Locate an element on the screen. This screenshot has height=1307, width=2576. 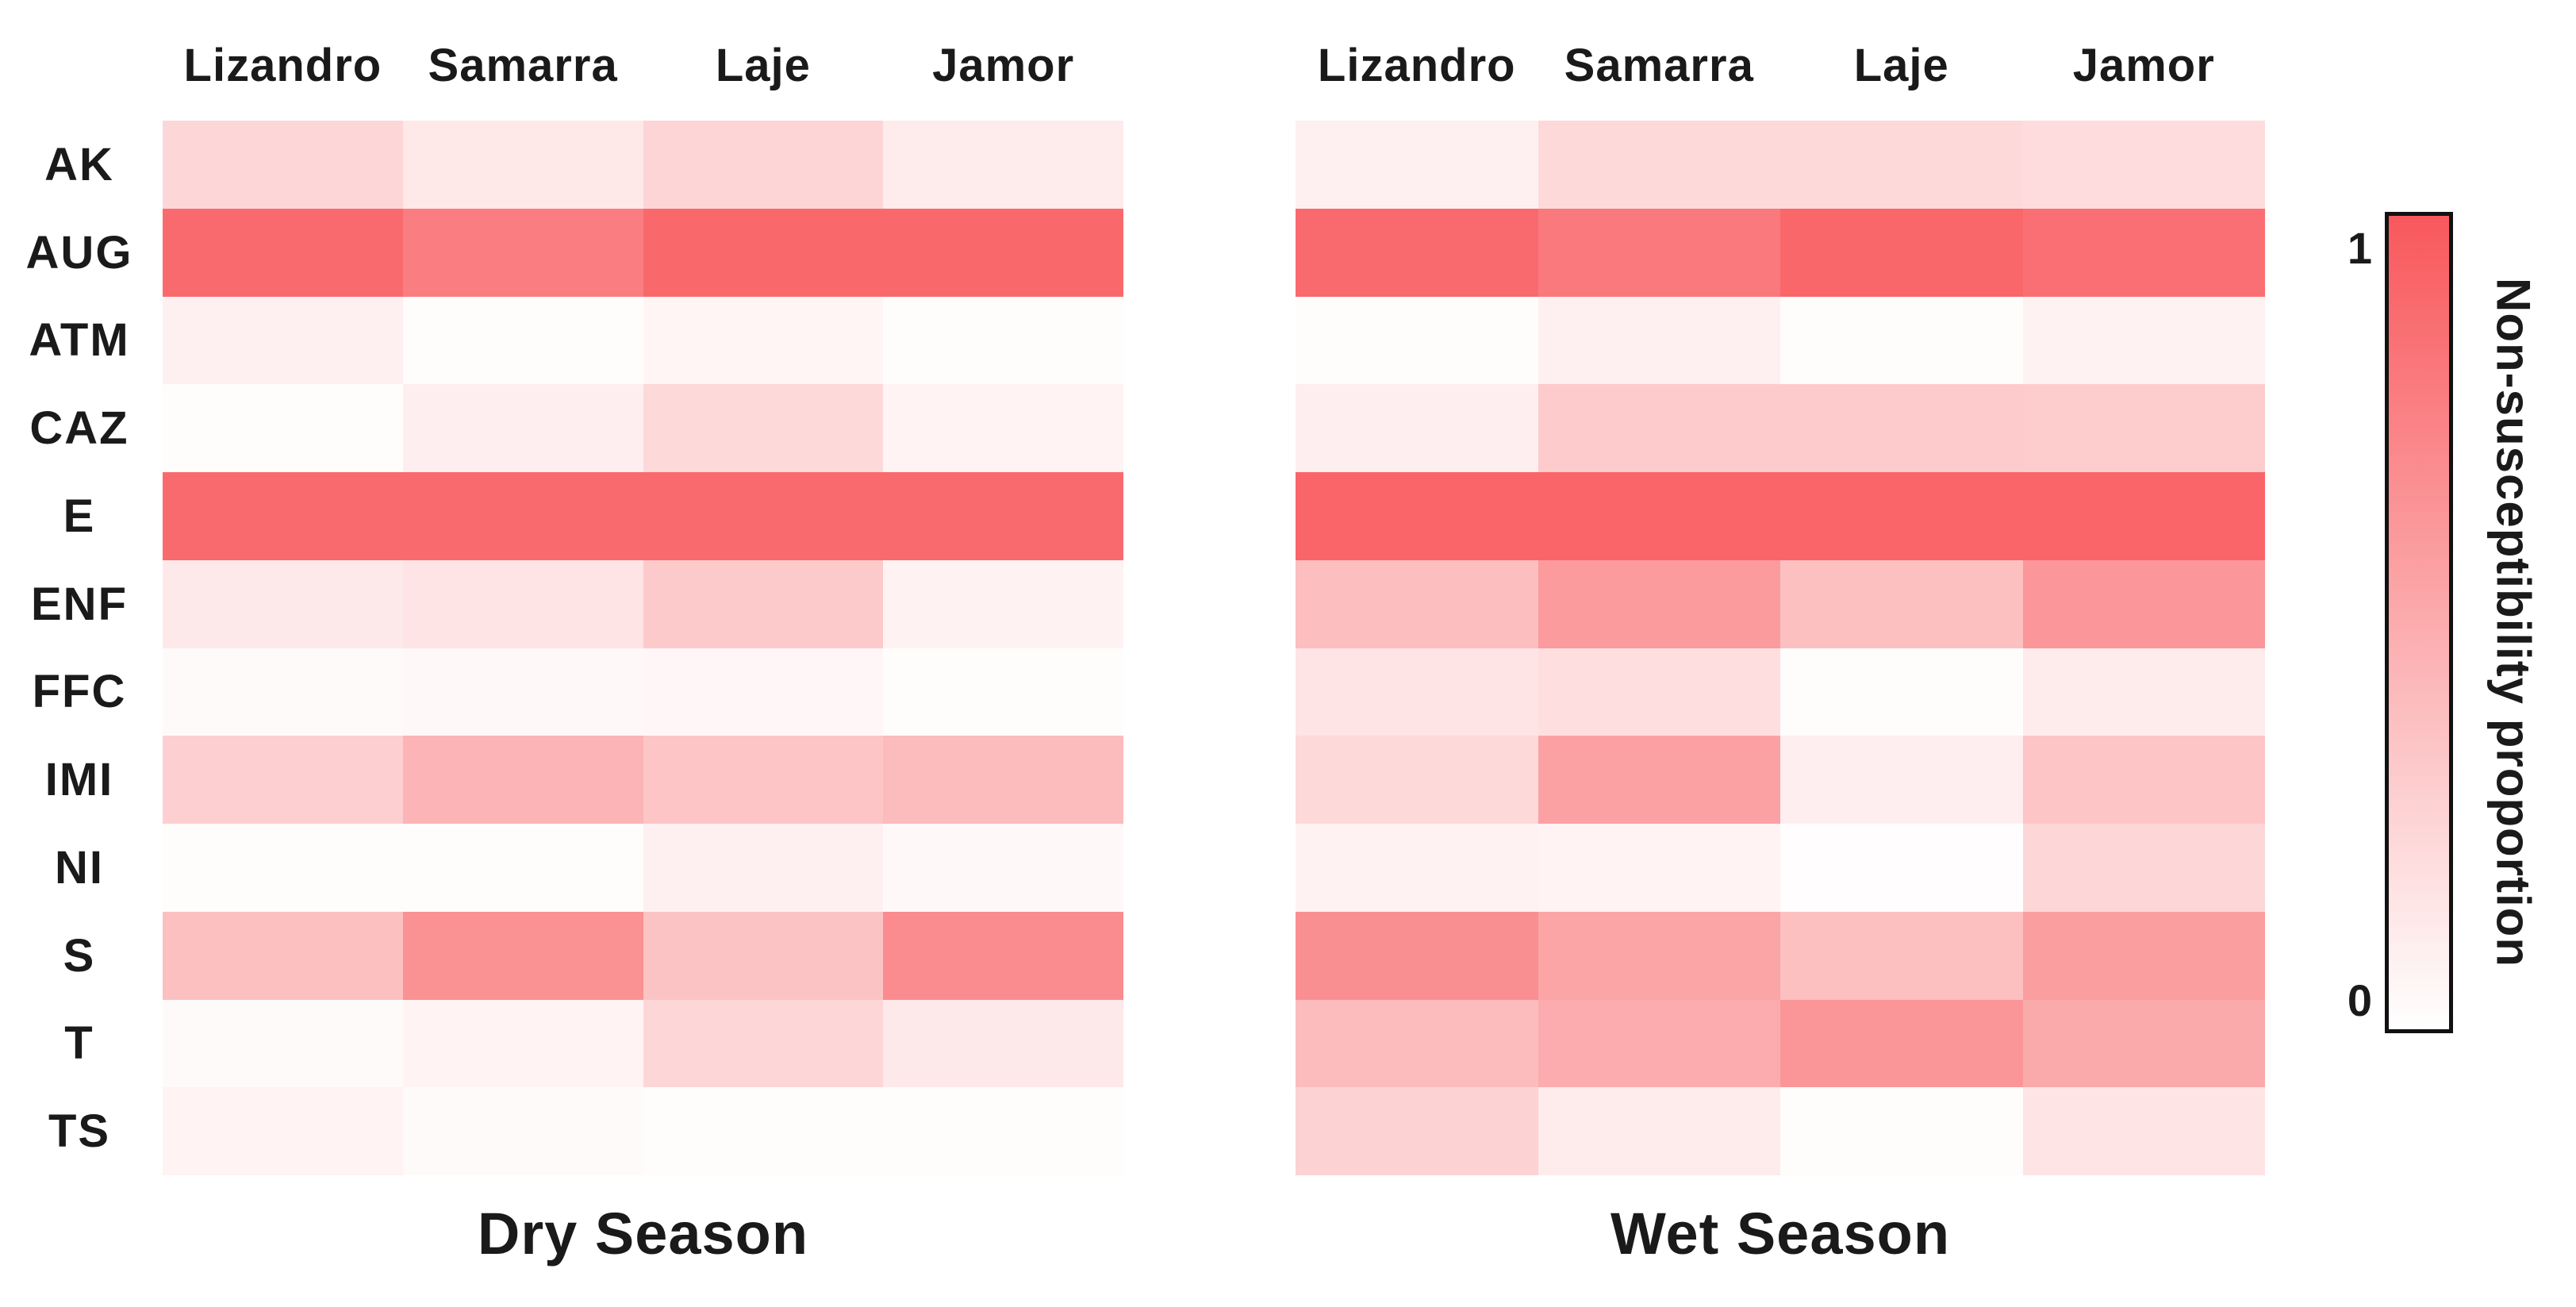
row-label: AK is located at coordinates (79, 164).